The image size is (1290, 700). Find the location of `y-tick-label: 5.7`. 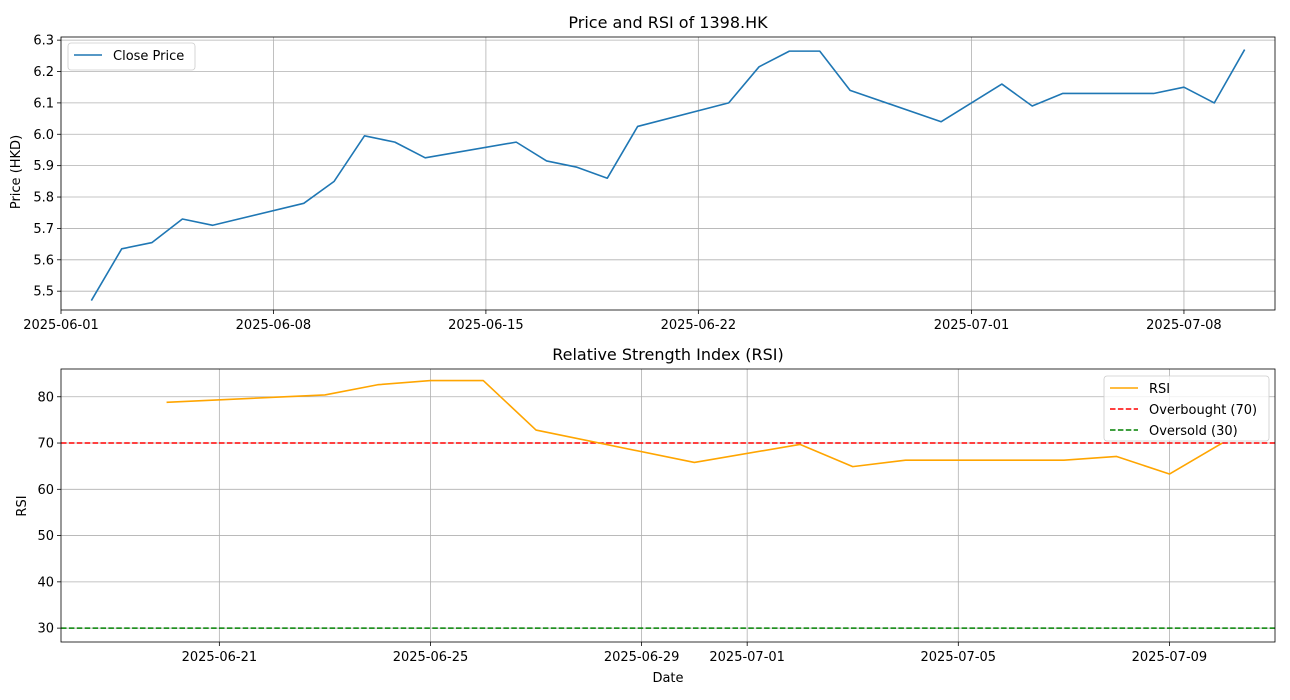

y-tick-label: 5.7 is located at coordinates (43, 229).